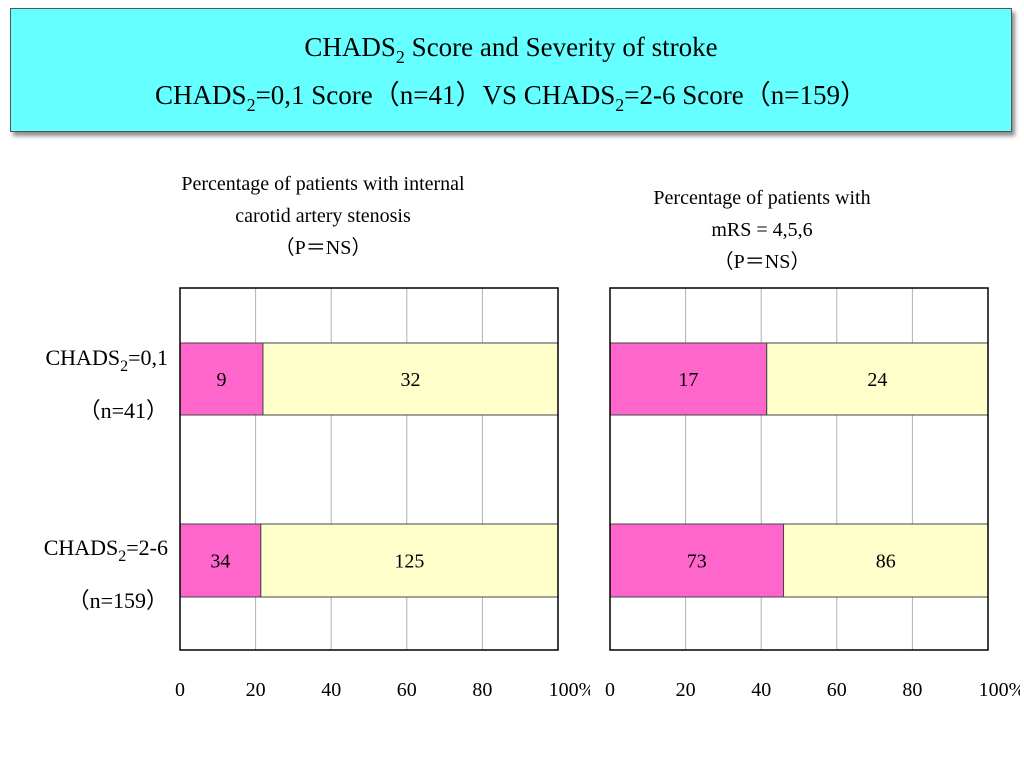  I want to click on title-line-1-text: CHADS, so click(350, 47).